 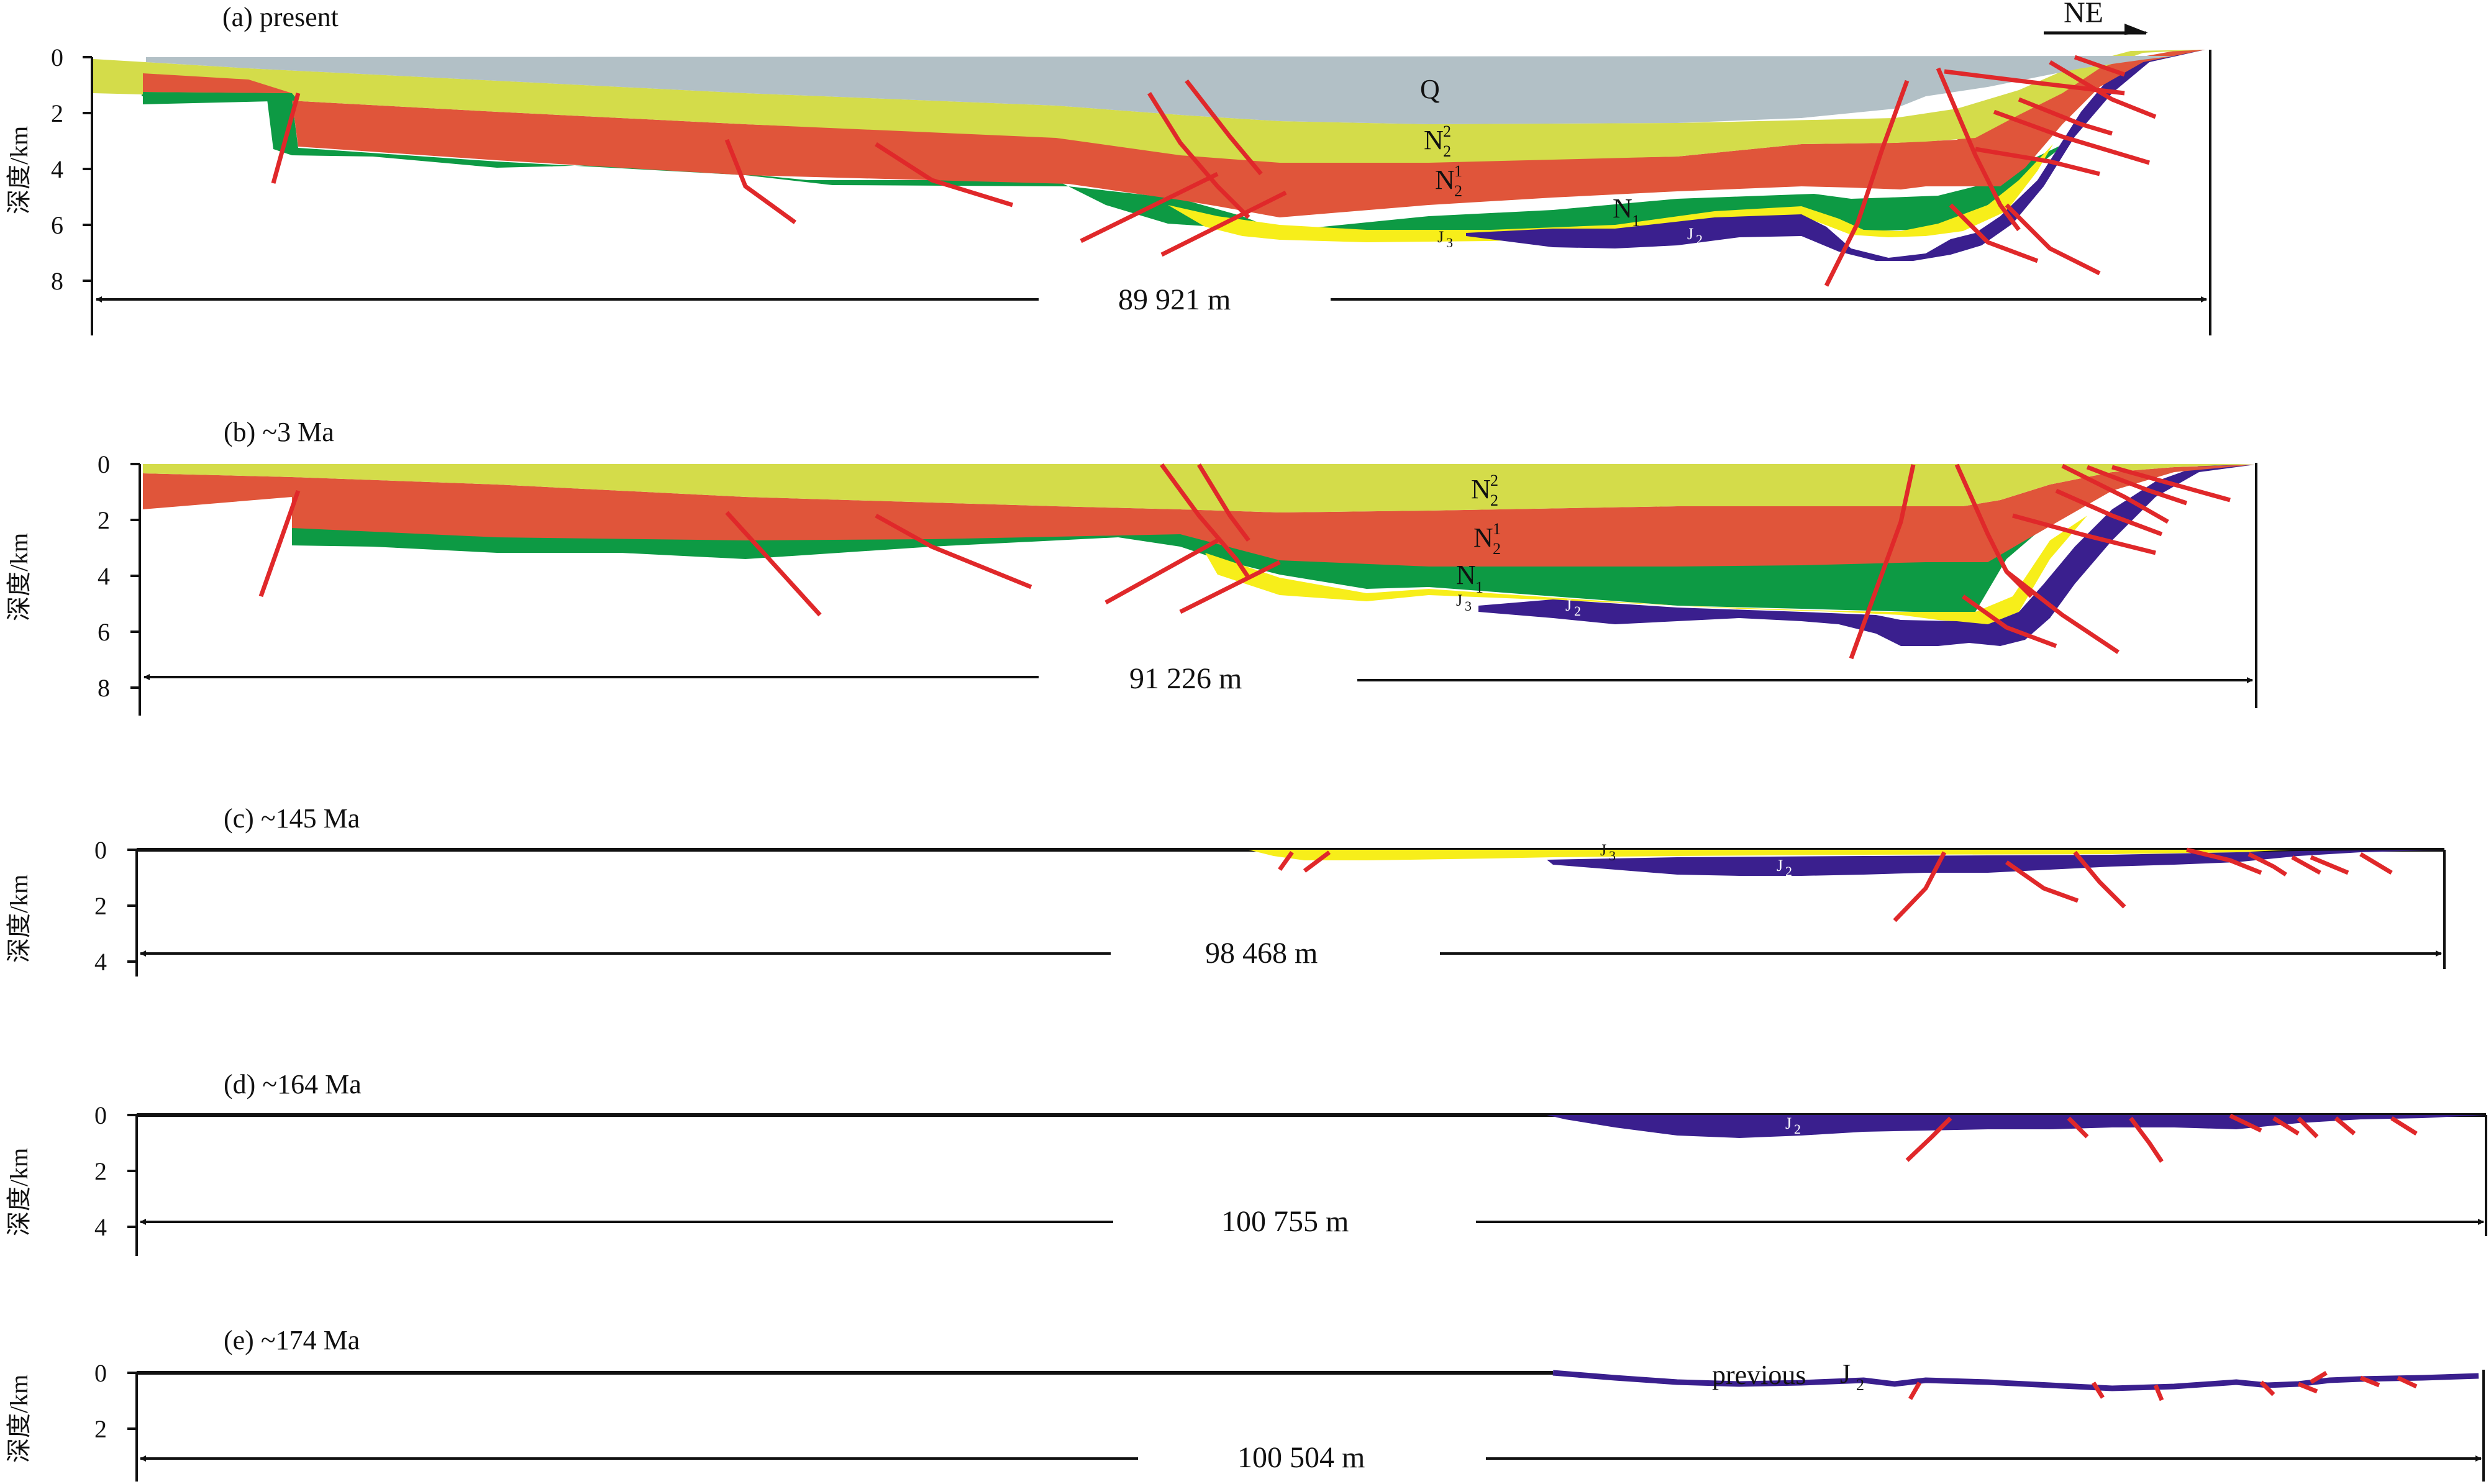 I want to click on layer-left-edge, so click(x=220, y=98).